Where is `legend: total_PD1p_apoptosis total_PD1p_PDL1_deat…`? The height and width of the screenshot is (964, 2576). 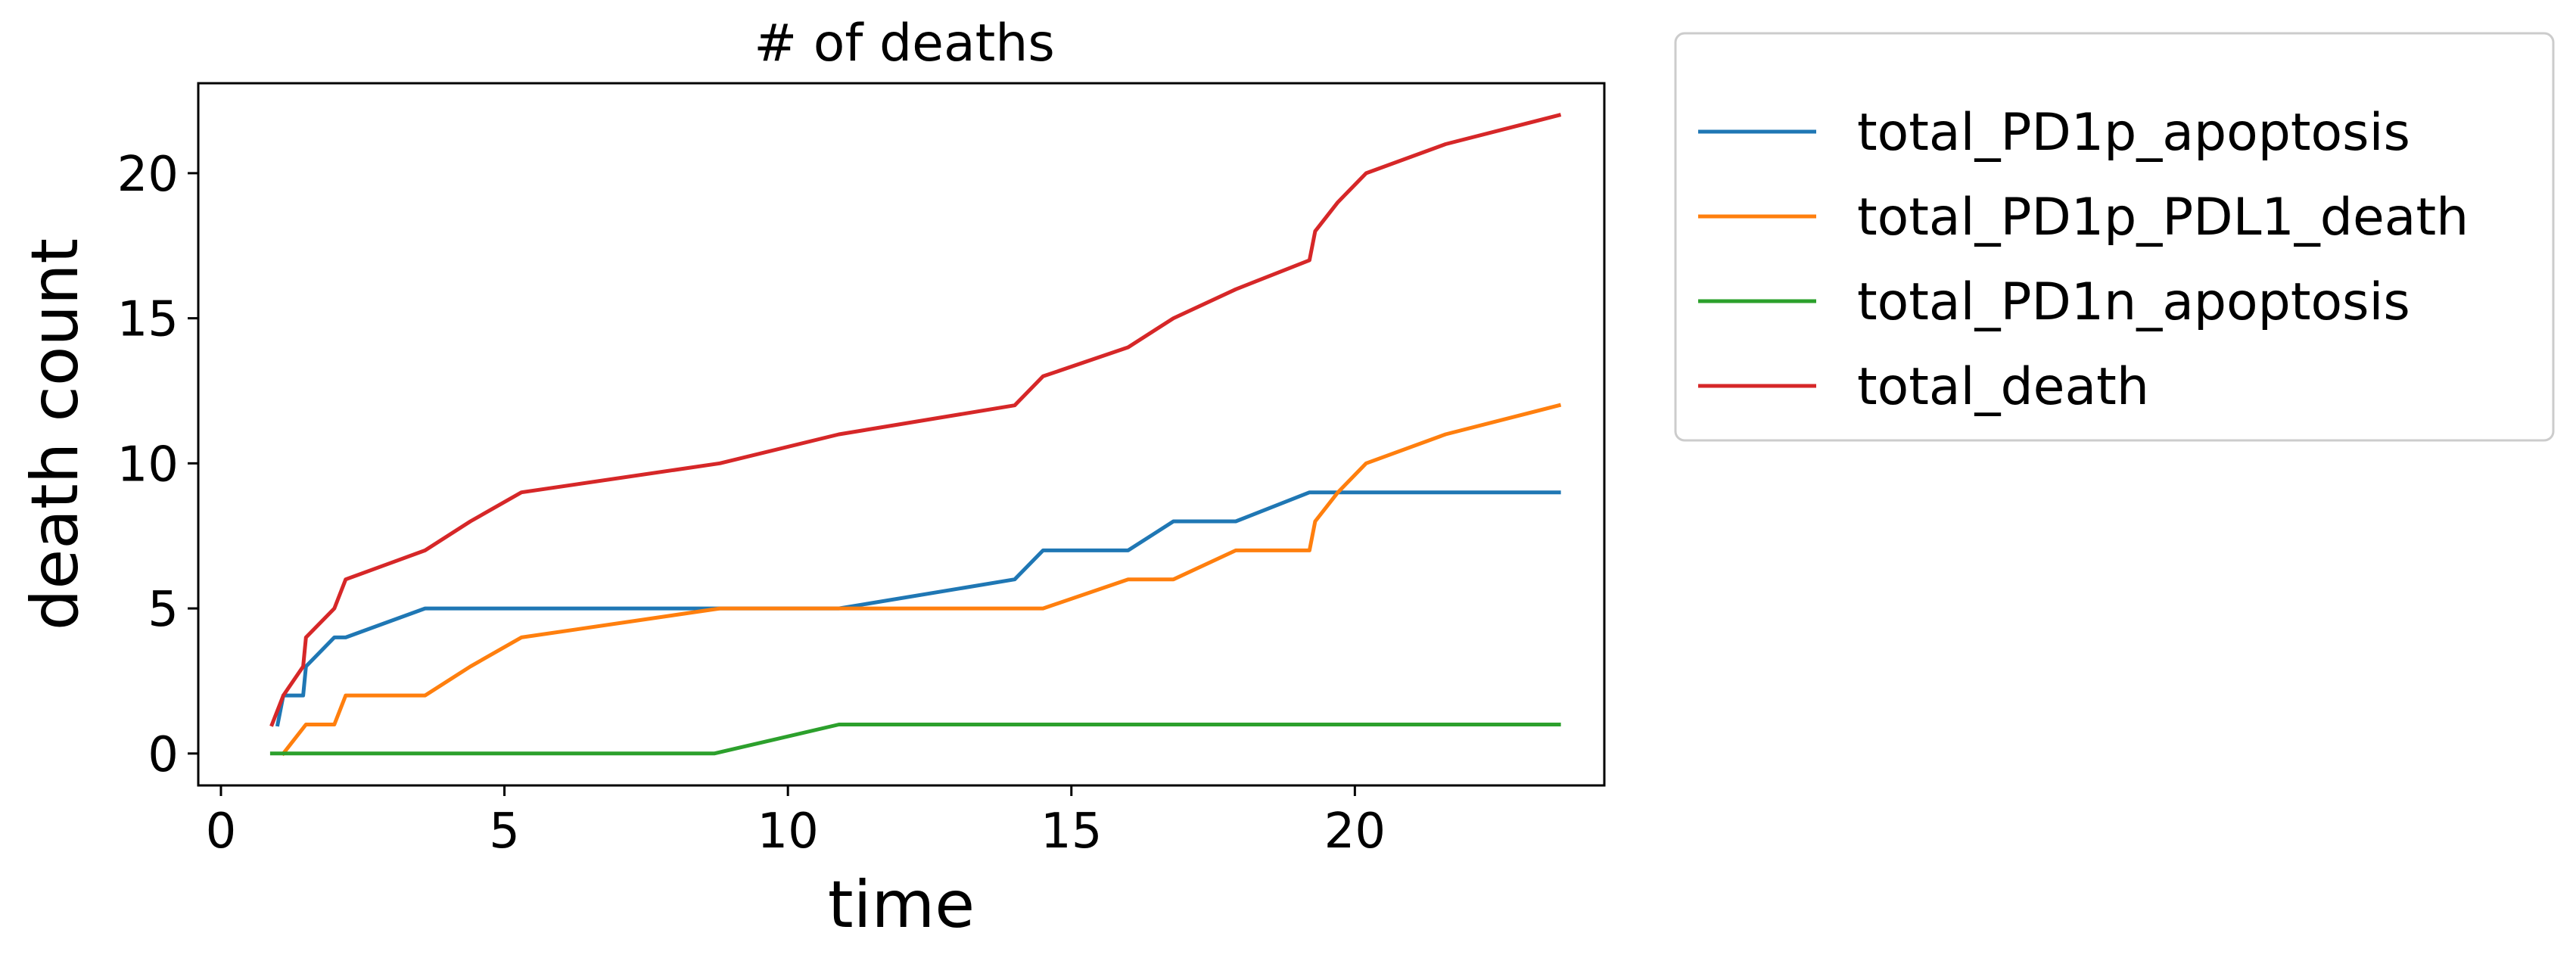
legend: total_PD1p_apoptosis total_PD1p_PDL1_deat… is located at coordinates (2114, 237).